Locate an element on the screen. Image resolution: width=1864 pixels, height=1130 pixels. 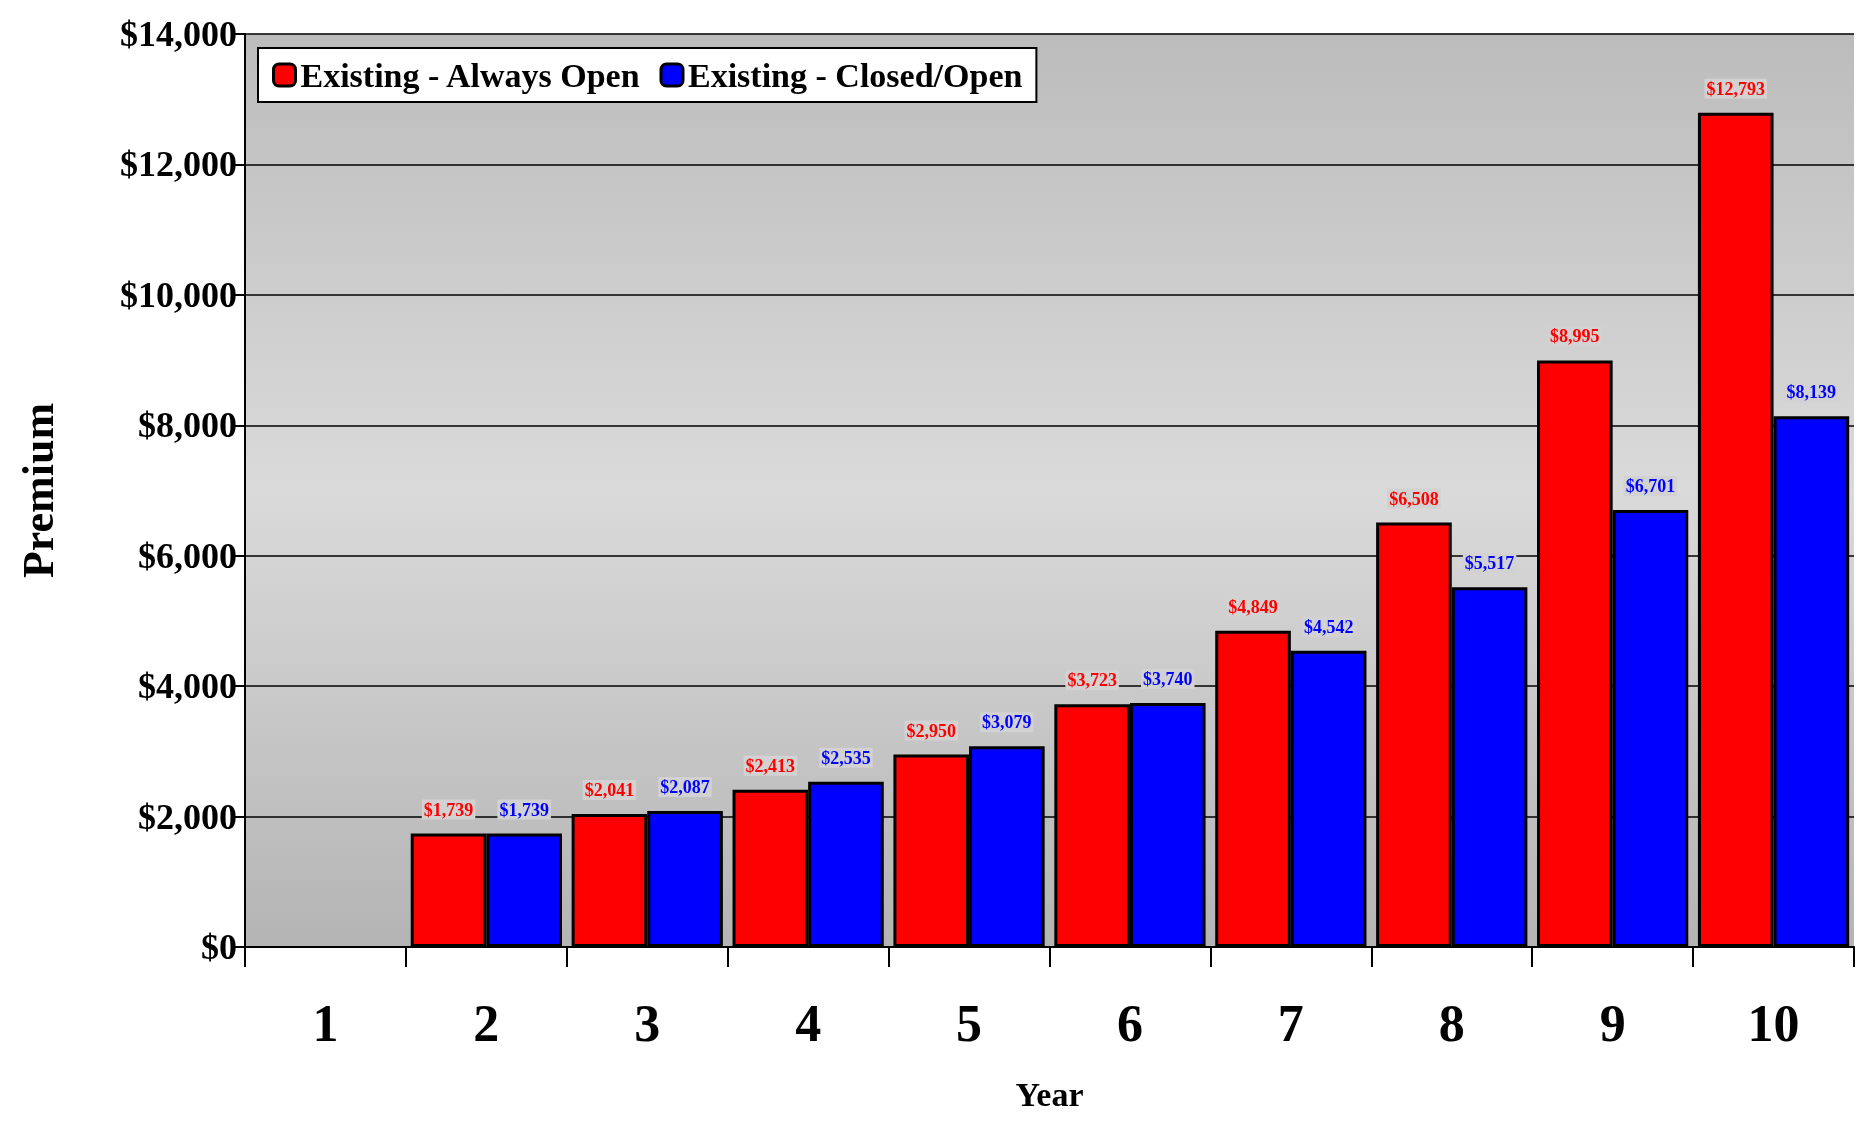
x-axis-title: Year is located at coordinates (1049, 1094).